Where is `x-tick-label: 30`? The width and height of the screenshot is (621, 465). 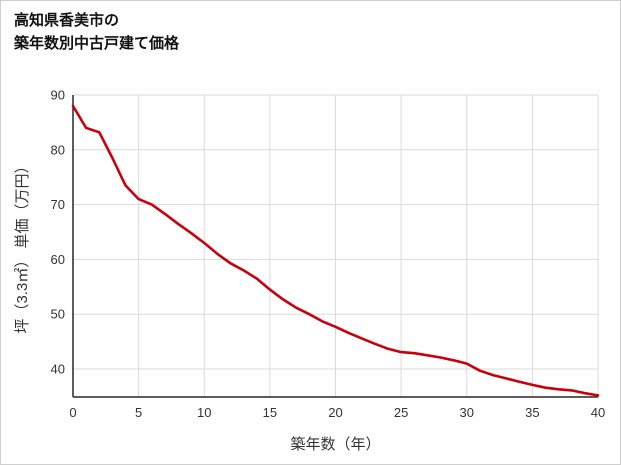
x-tick-label: 30 is located at coordinates (467, 412).